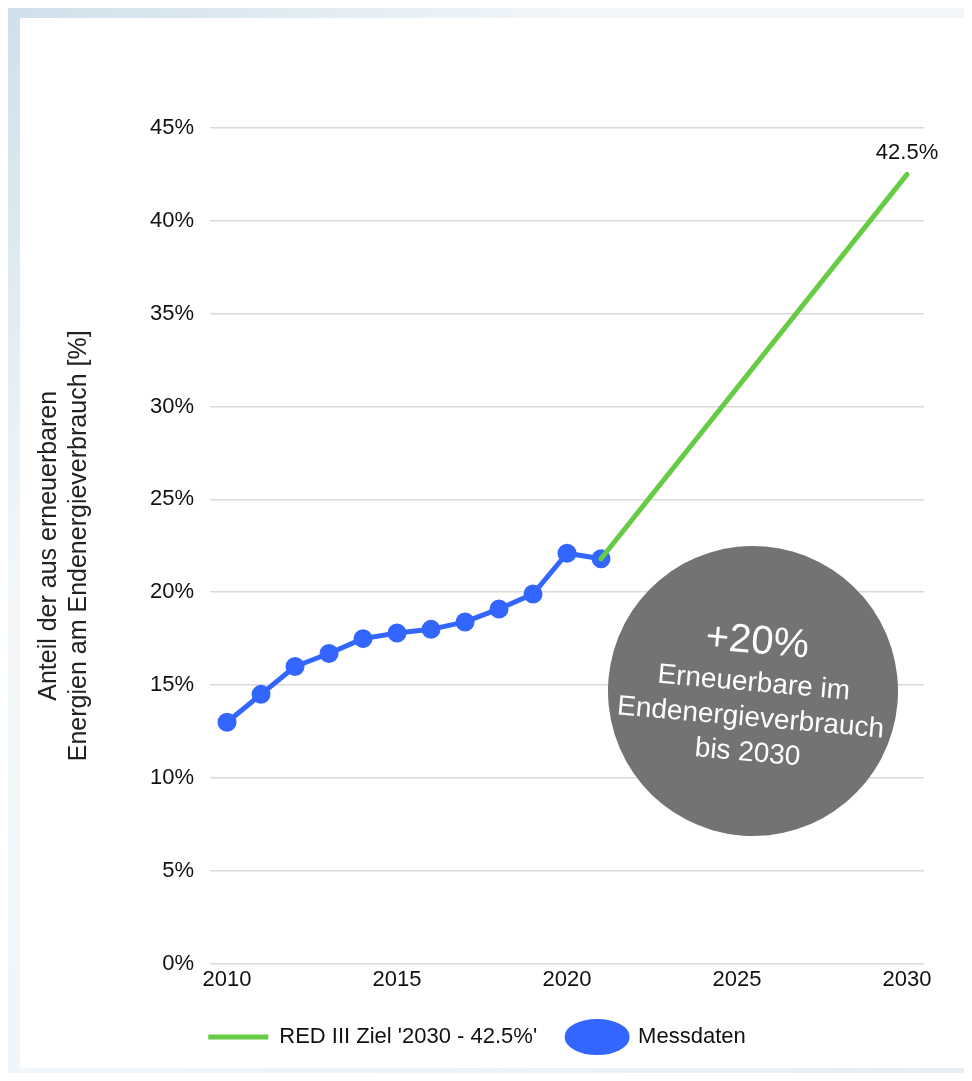  I want to click on x-tick-label: 2015, so click(397, 978).